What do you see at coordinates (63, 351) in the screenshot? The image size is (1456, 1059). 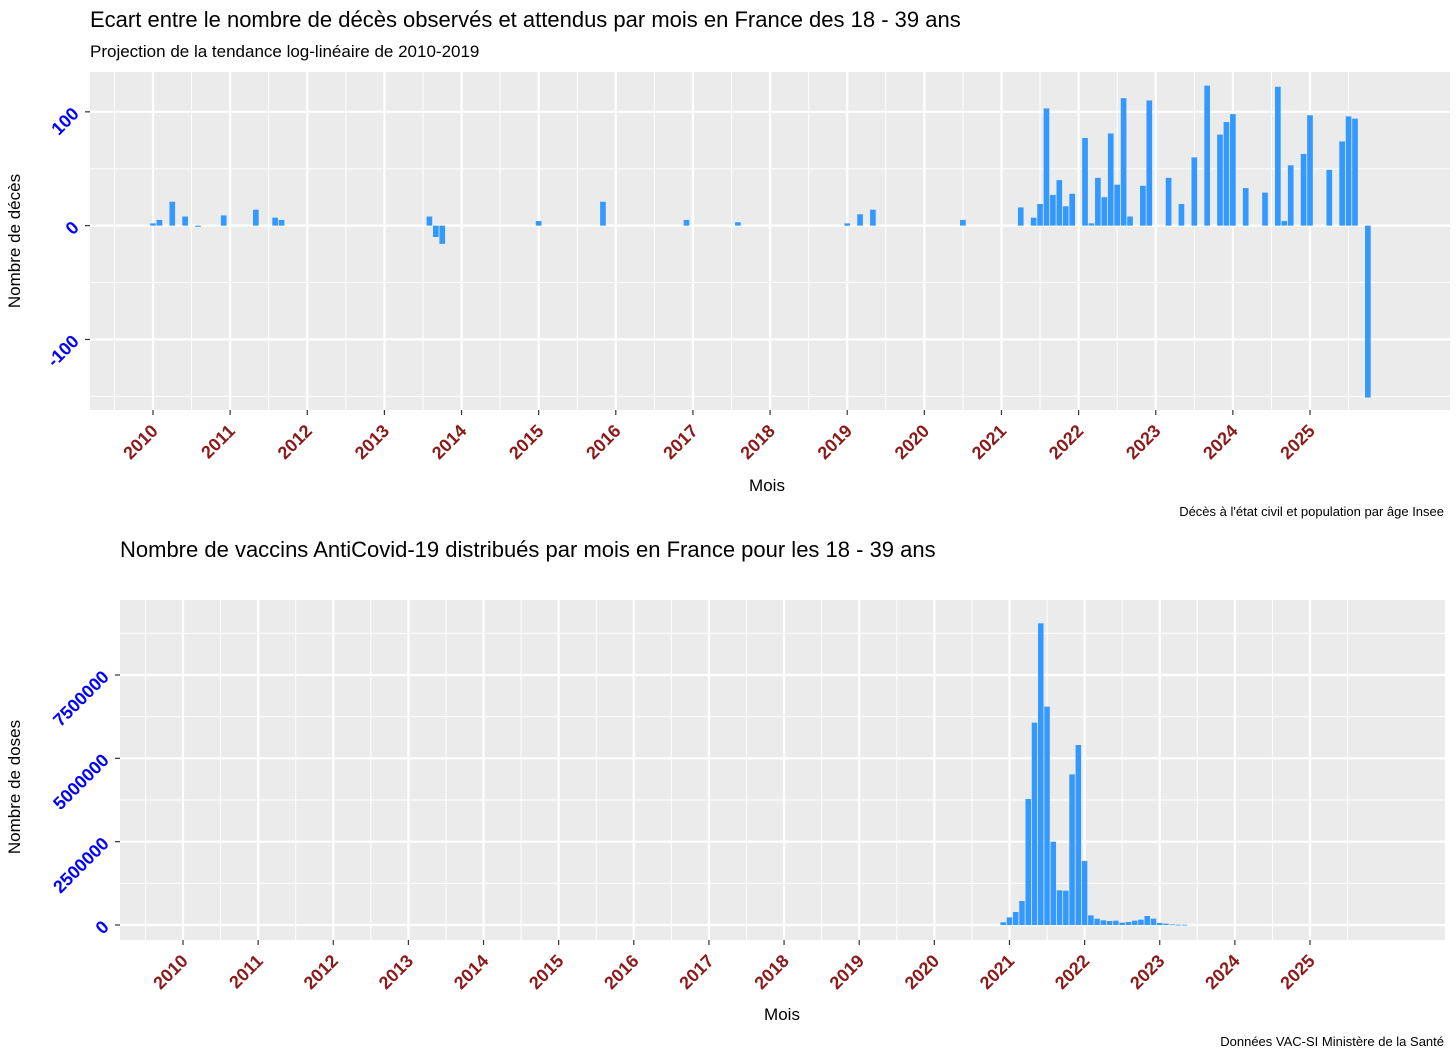 I see `y-tick-label: -100` at bounding box center [63, 351].